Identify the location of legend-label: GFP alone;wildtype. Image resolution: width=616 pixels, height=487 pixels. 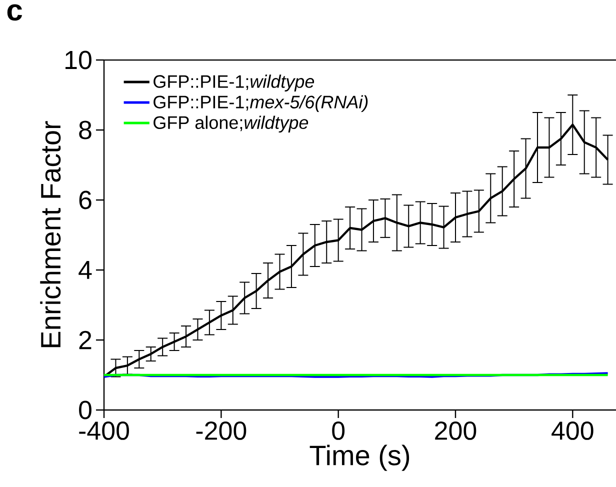
(231, 124).